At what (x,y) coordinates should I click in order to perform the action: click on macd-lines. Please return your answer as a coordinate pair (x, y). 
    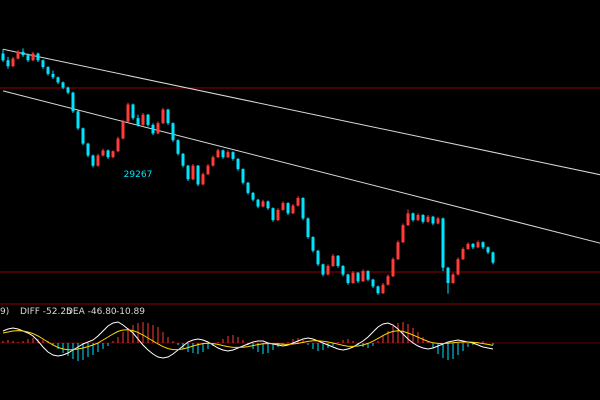
    Looking at the image, I should click on (248, 340).